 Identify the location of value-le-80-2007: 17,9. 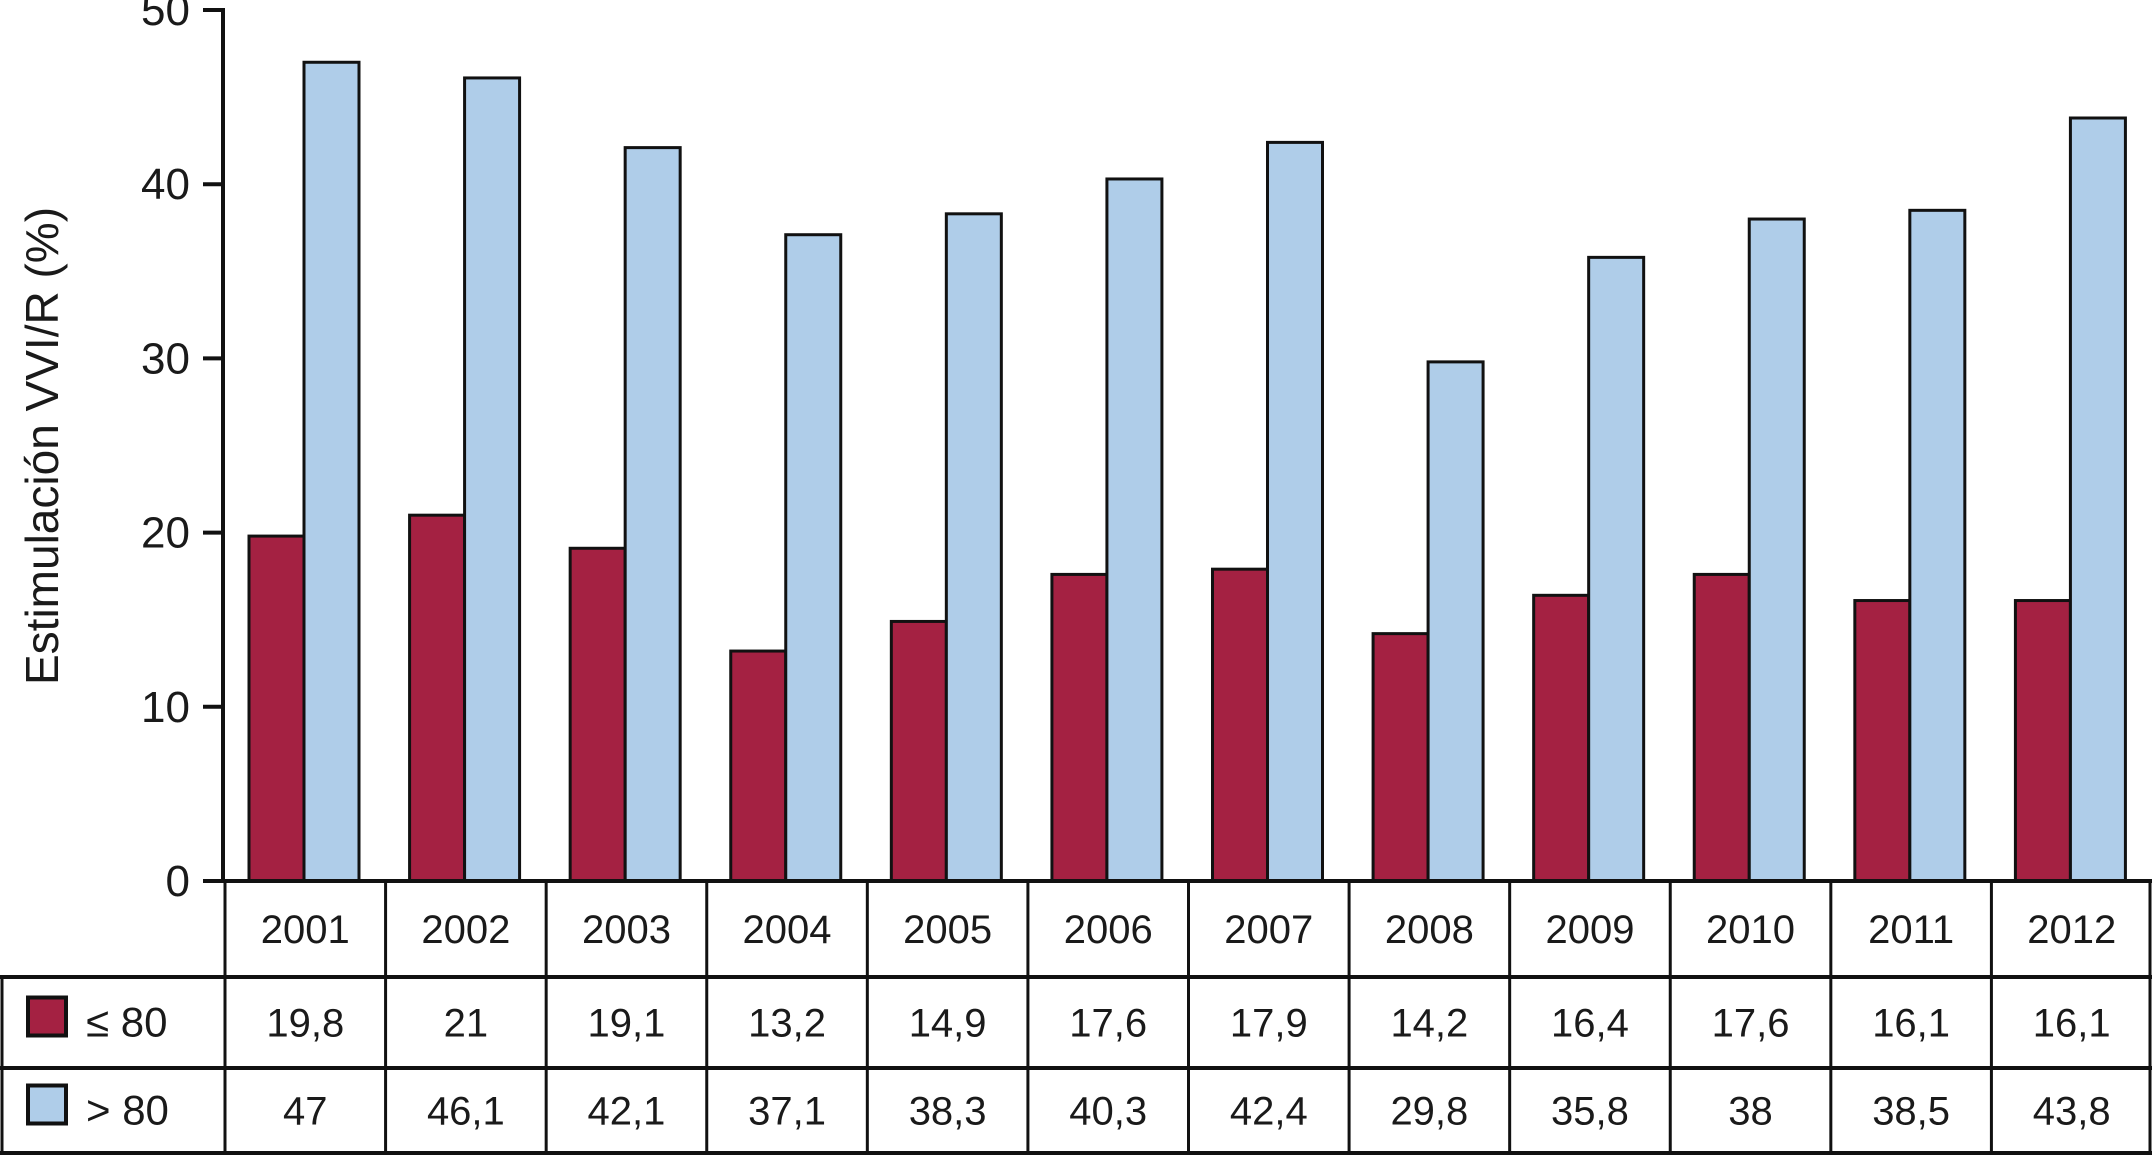
(1269, 1024).